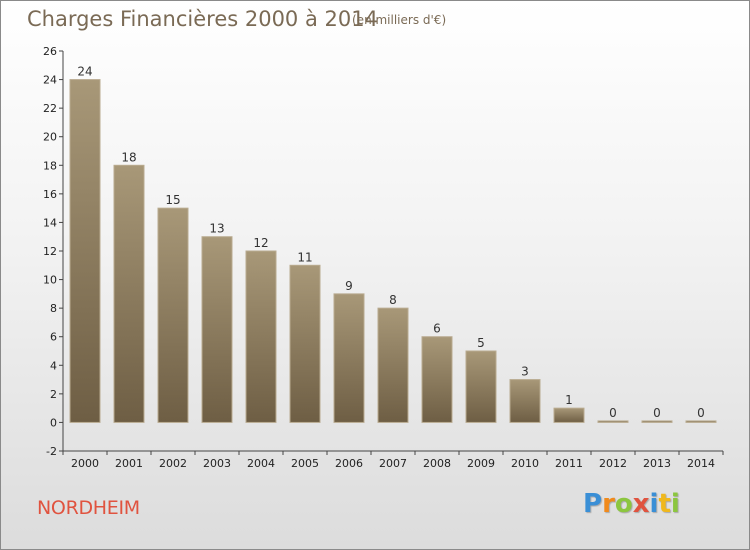 This screenshot has width=750, height=550. Describe the element at coordinates (437, 463) in the screenshot. I see `x-tick-label: 2008` at that location.